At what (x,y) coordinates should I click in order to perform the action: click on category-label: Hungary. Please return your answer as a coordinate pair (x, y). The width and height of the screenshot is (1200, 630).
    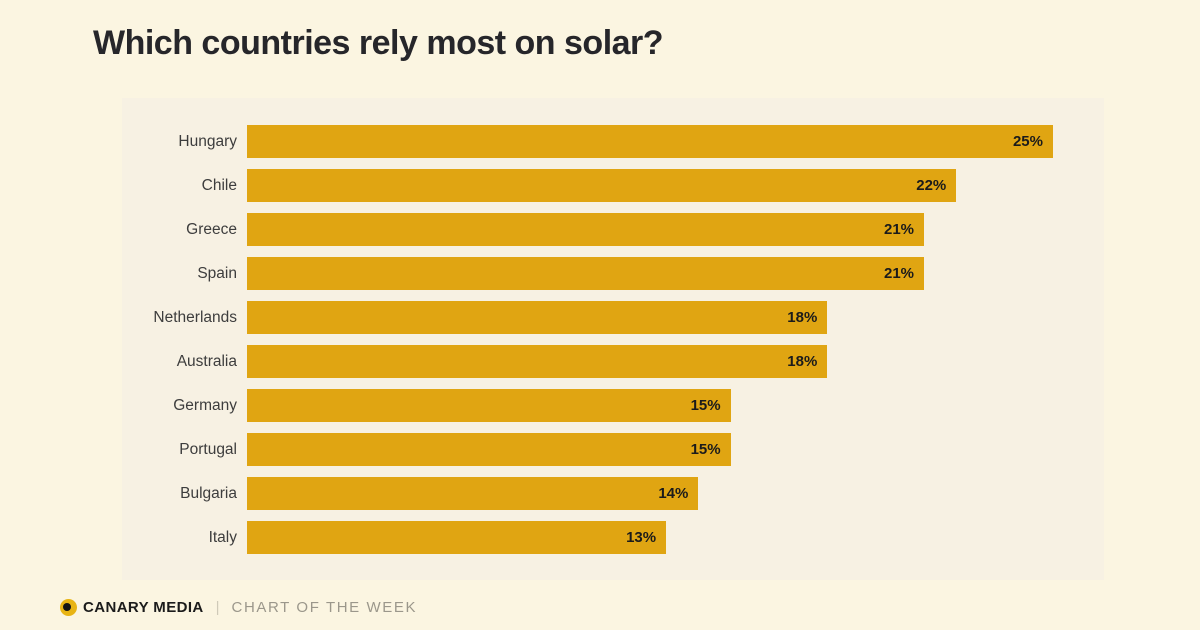
    Looking at the image, I should click on (207, 141).